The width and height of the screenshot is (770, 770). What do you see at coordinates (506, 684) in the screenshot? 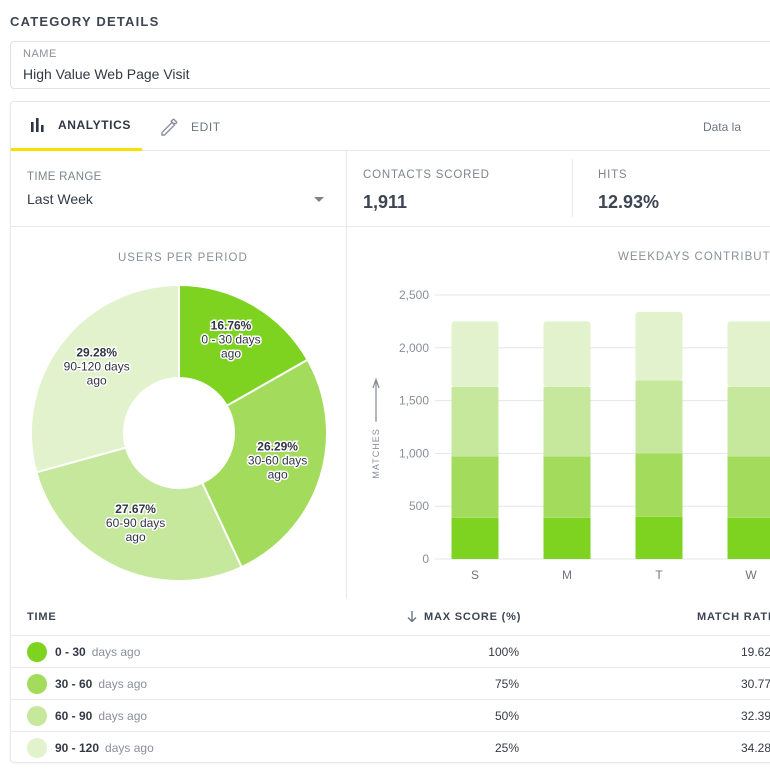
I see `row-max-score: 75%` at bounding box center [506, 684].